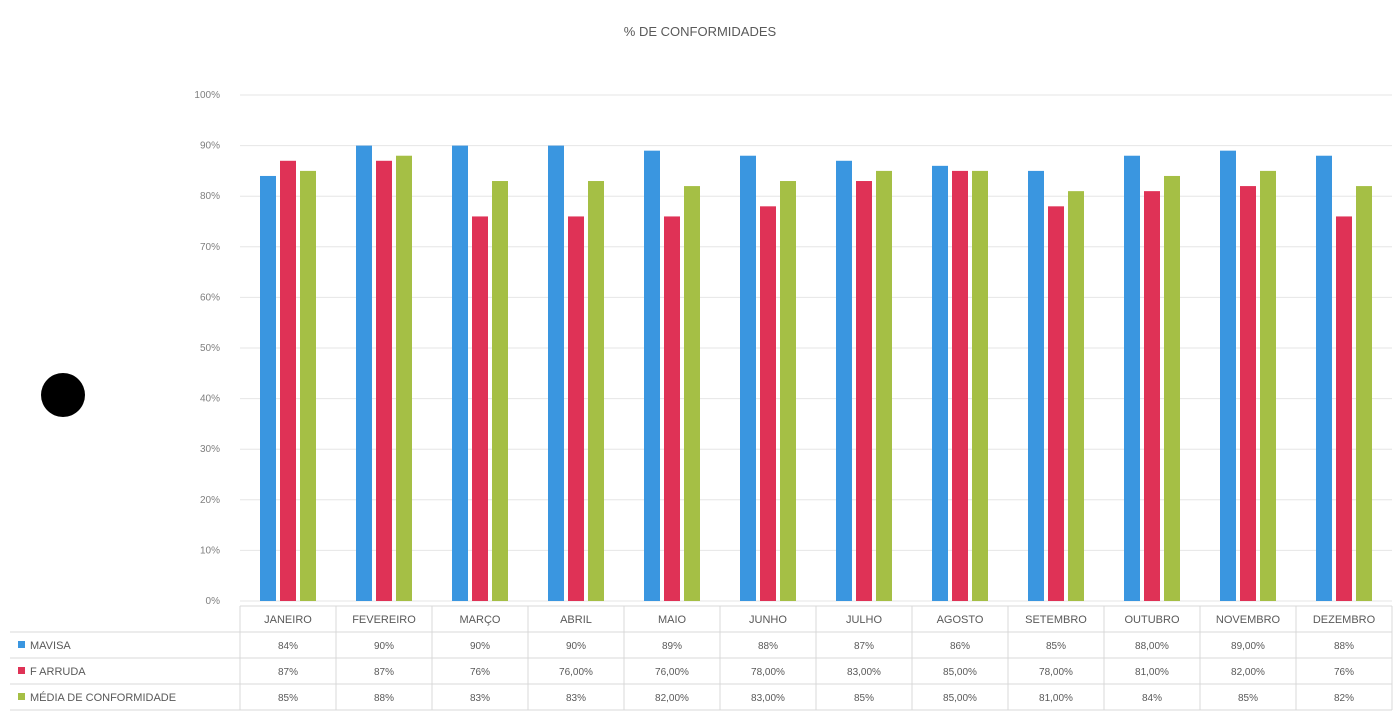 The height and width of the screenshot is (720, 1394). What do you see at coordinates (1152, 620) in the screenshot?
I see `category-label: OUTUBRO` at bounding box center [1152, 620].